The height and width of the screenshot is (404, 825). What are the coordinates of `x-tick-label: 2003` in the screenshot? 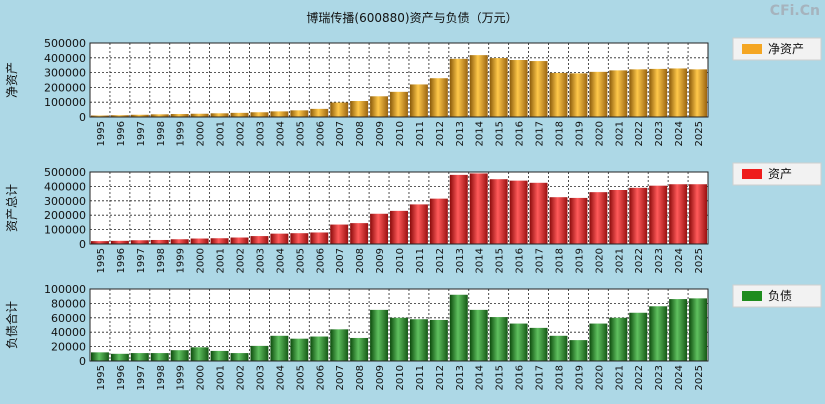 It's located at (260, 133).